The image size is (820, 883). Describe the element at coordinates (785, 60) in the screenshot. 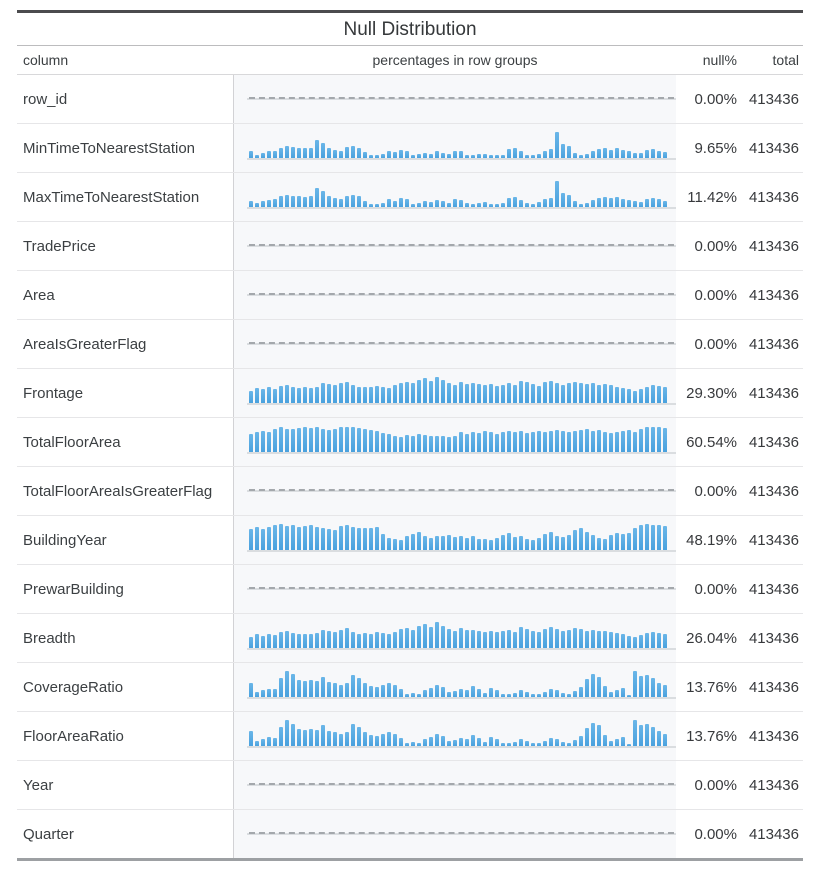

I see `header-total: total` at that location.